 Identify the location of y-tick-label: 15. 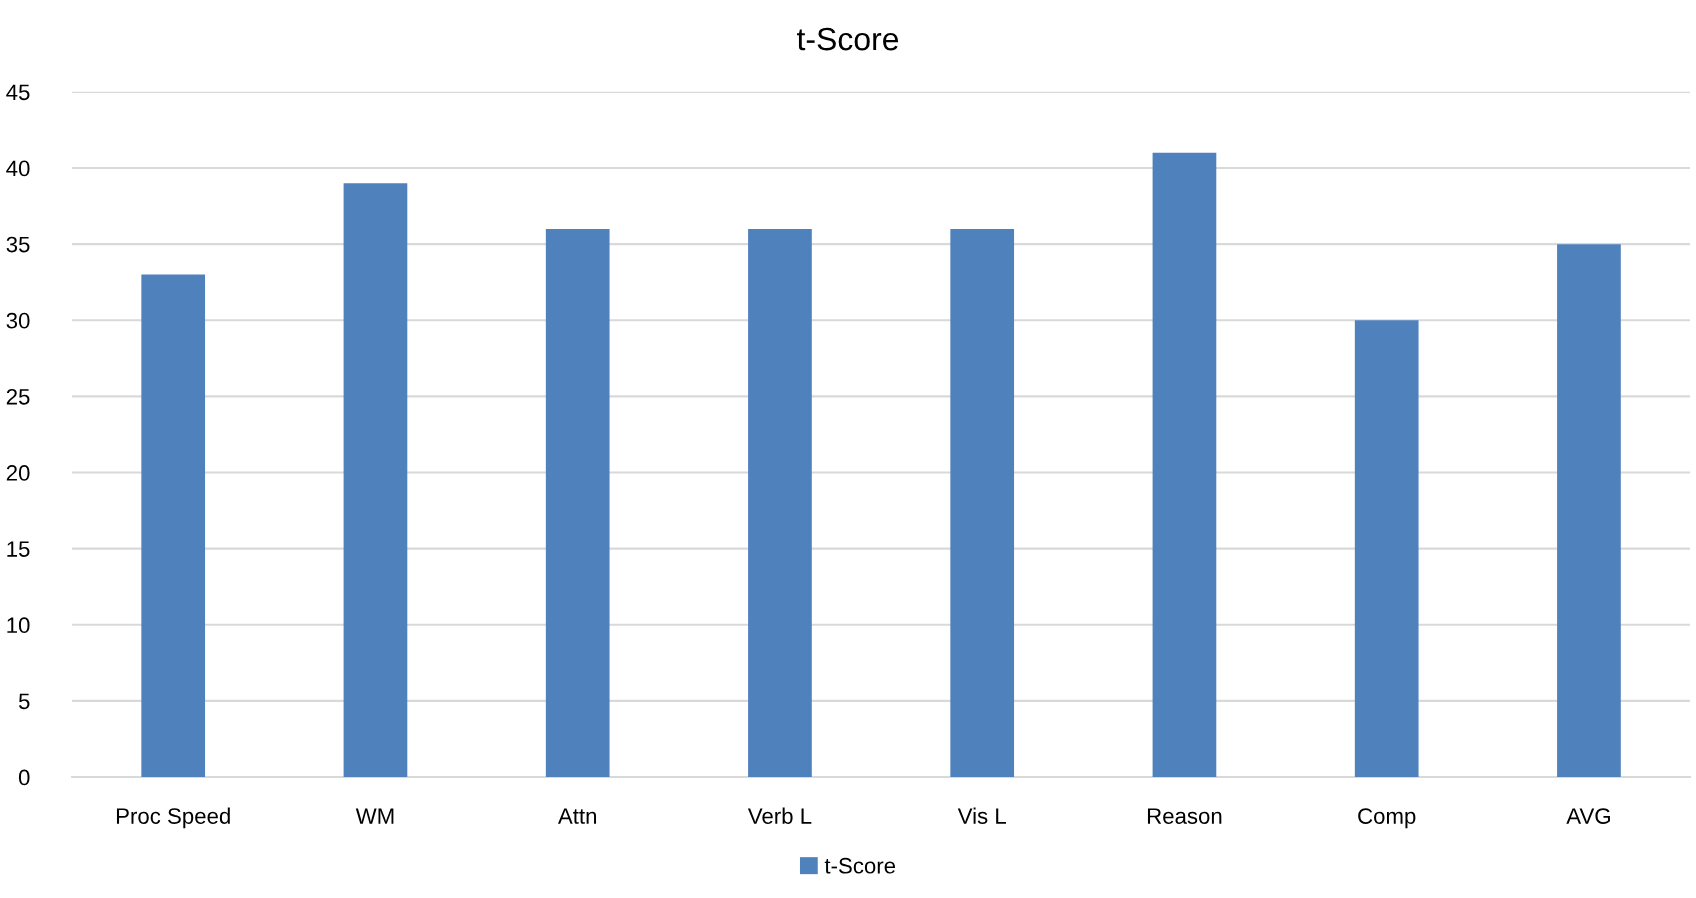
(18, 549).